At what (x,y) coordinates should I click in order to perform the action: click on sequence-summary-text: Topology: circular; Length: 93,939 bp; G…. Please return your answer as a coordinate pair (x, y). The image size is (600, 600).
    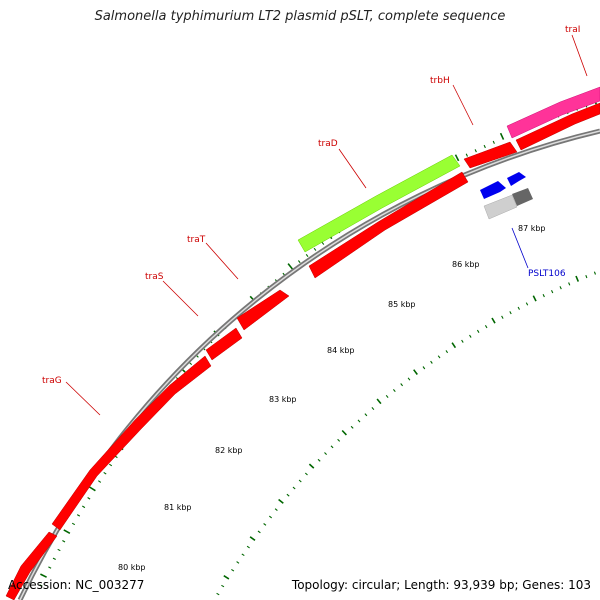
    Looking at the image, I should click on (441, 585).